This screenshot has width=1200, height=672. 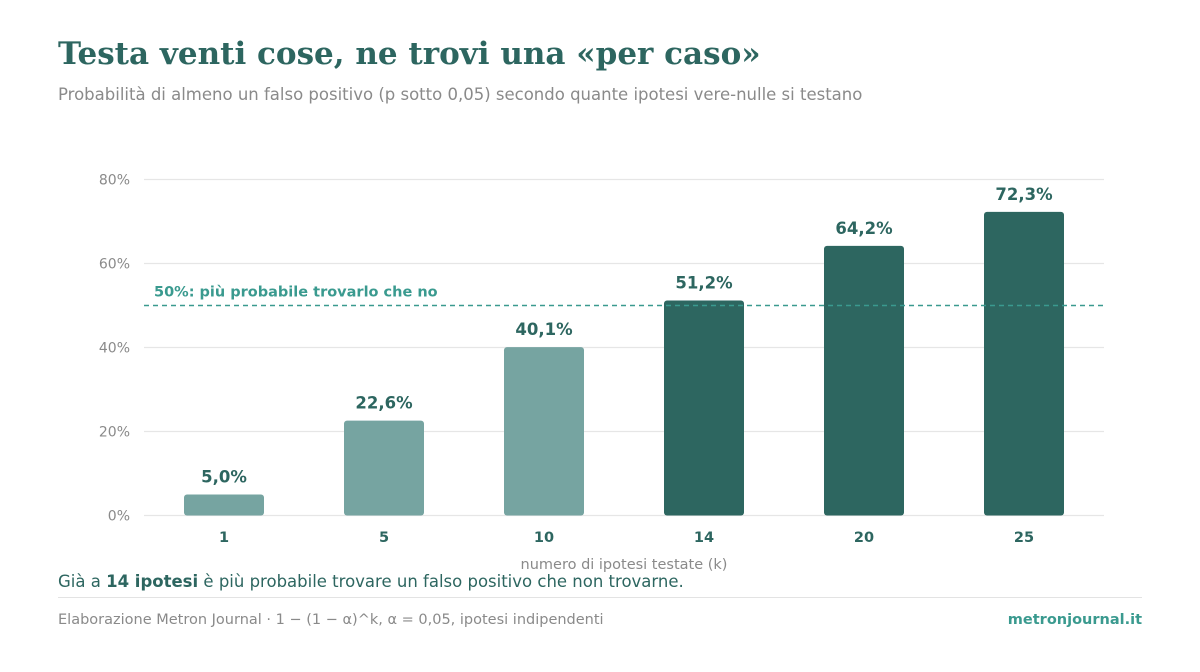 What do you see at coordinates (114, 433) in the screenshot?
I see `y-tick-label: 20%` at bounding box center [114, 433].